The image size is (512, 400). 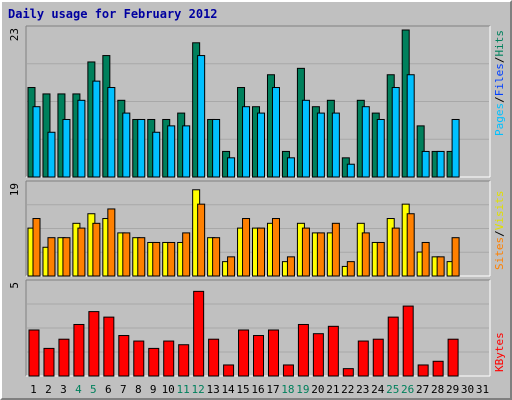 I want to click on x-tick-label: 5, so click(x=93, y=389).